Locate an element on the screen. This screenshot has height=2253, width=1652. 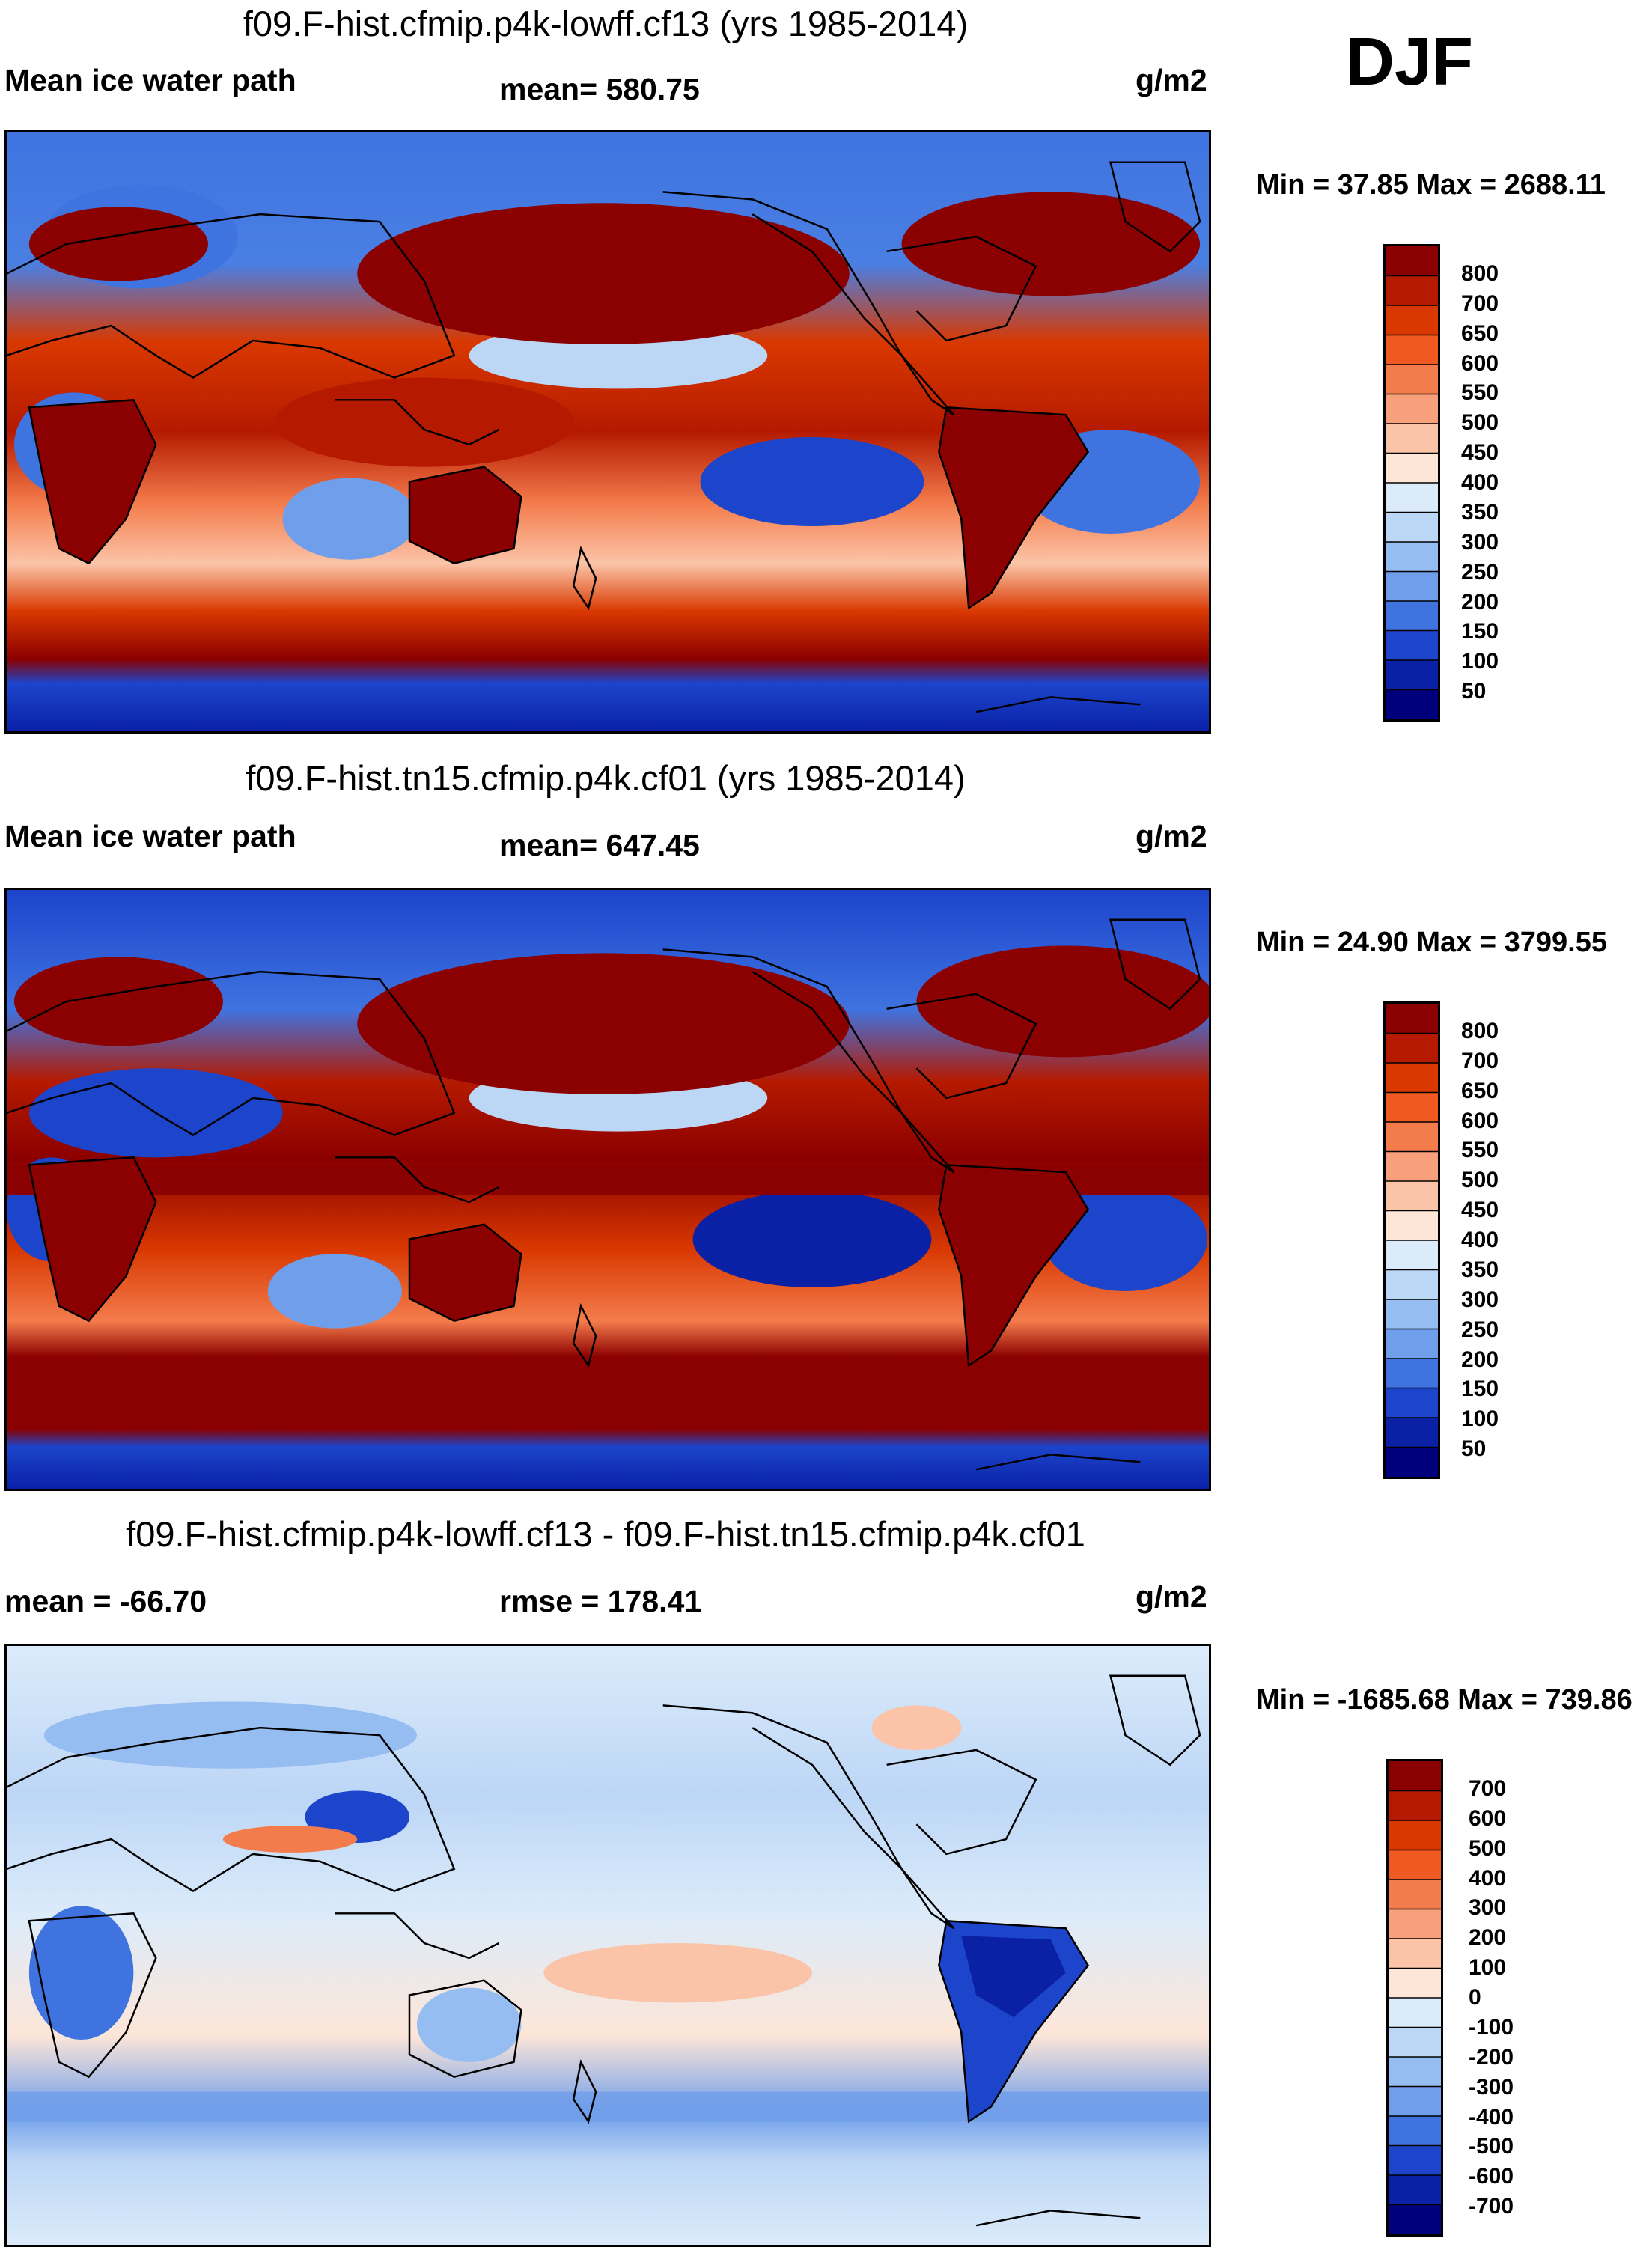
panel-2-landmass-australia is located at coordinates (465, 1273).